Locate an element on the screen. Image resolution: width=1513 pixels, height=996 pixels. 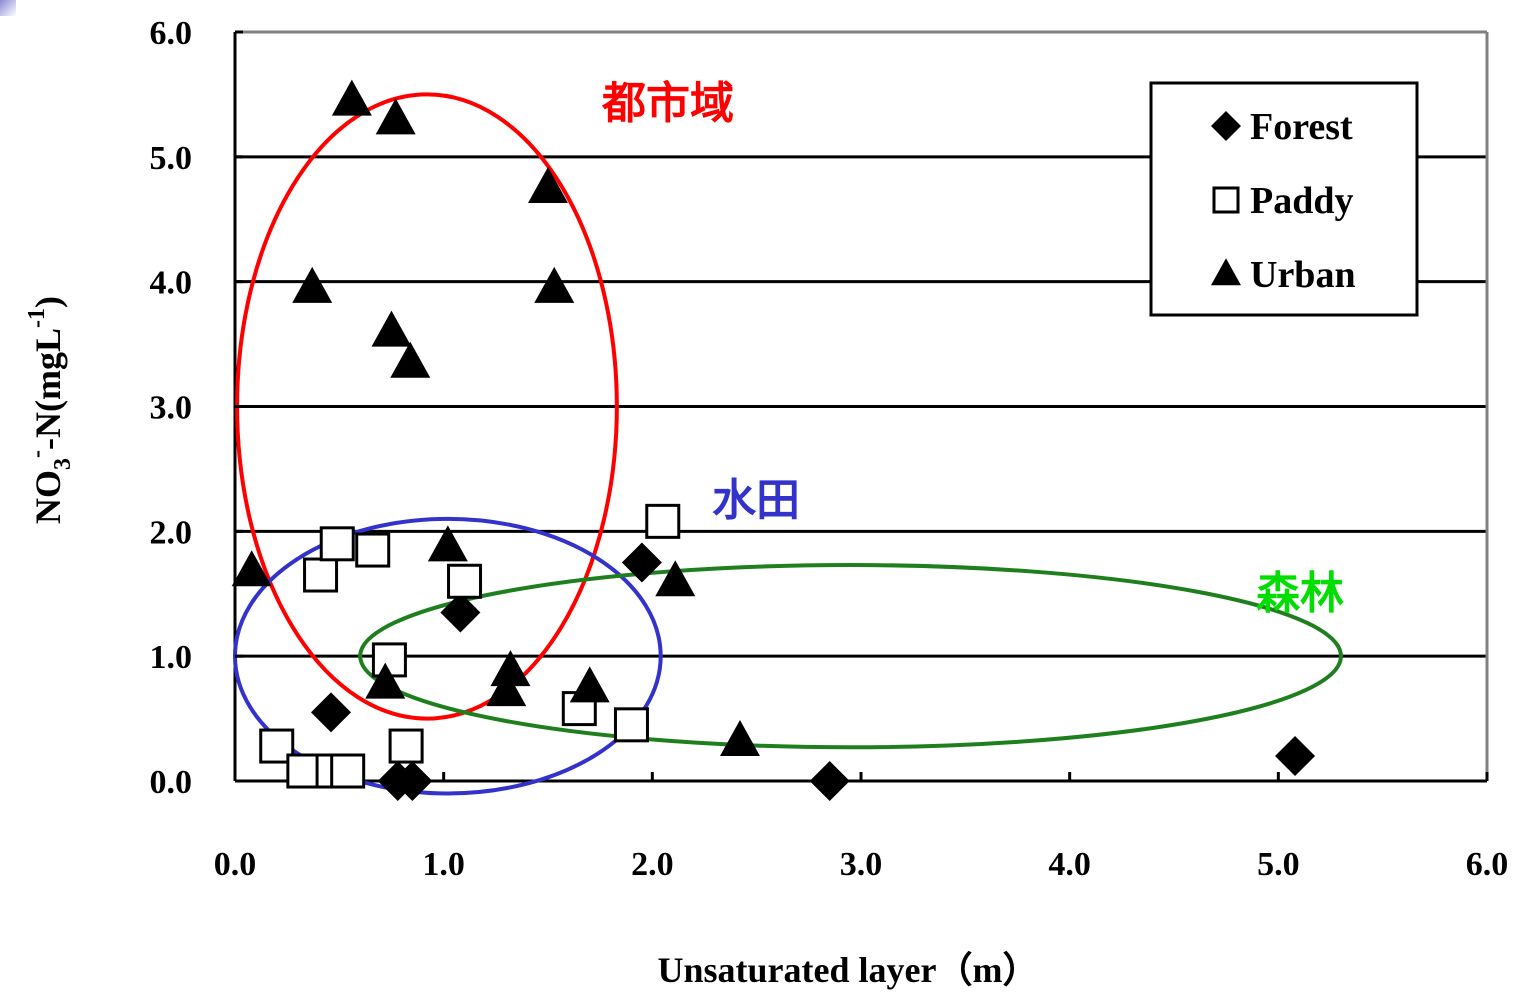
x-tick-label-6: 6.0 is located at coordinates (1487, 864).